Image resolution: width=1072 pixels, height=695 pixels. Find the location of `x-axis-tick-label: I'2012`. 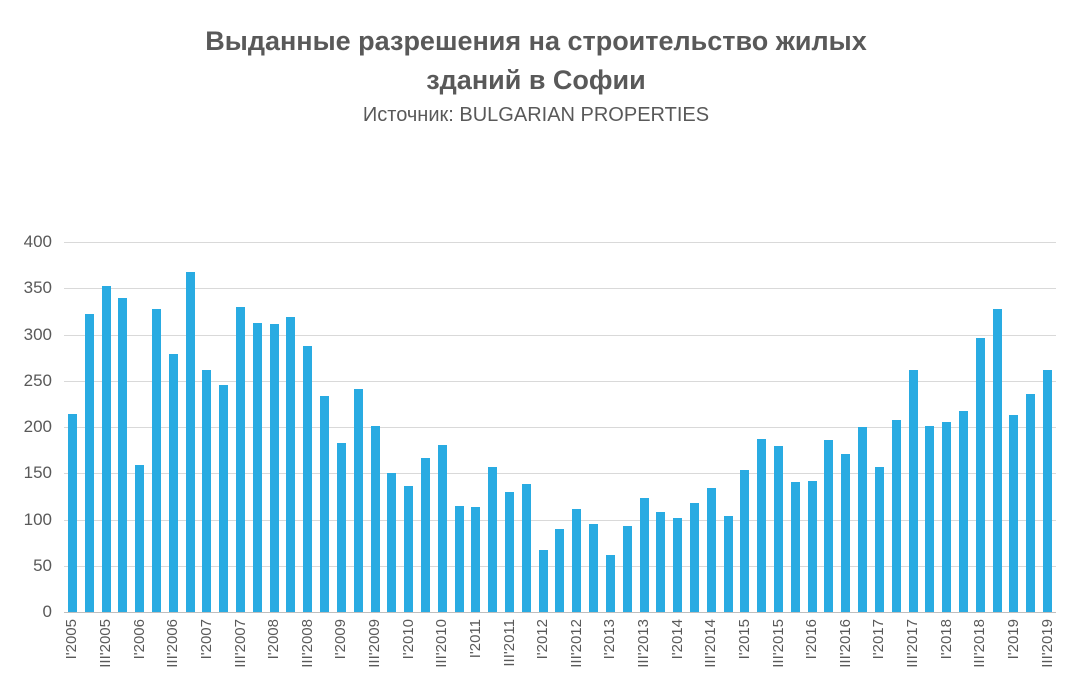

x-axis-tick-label: I'2012 is located at coordinates (543, 639).